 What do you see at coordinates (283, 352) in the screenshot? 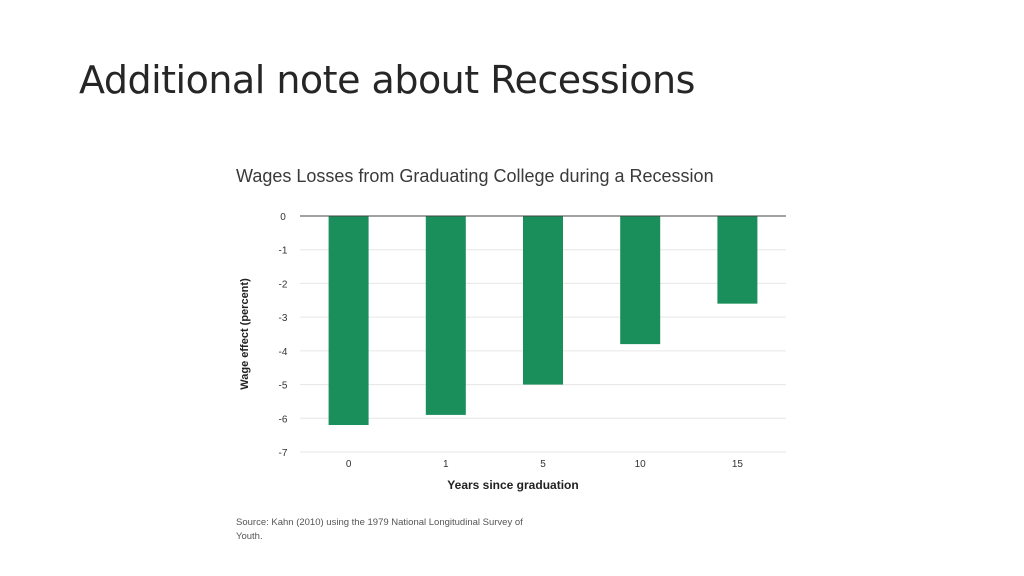
I see `y-tick-label: -4` at bounding box center [283, 352].